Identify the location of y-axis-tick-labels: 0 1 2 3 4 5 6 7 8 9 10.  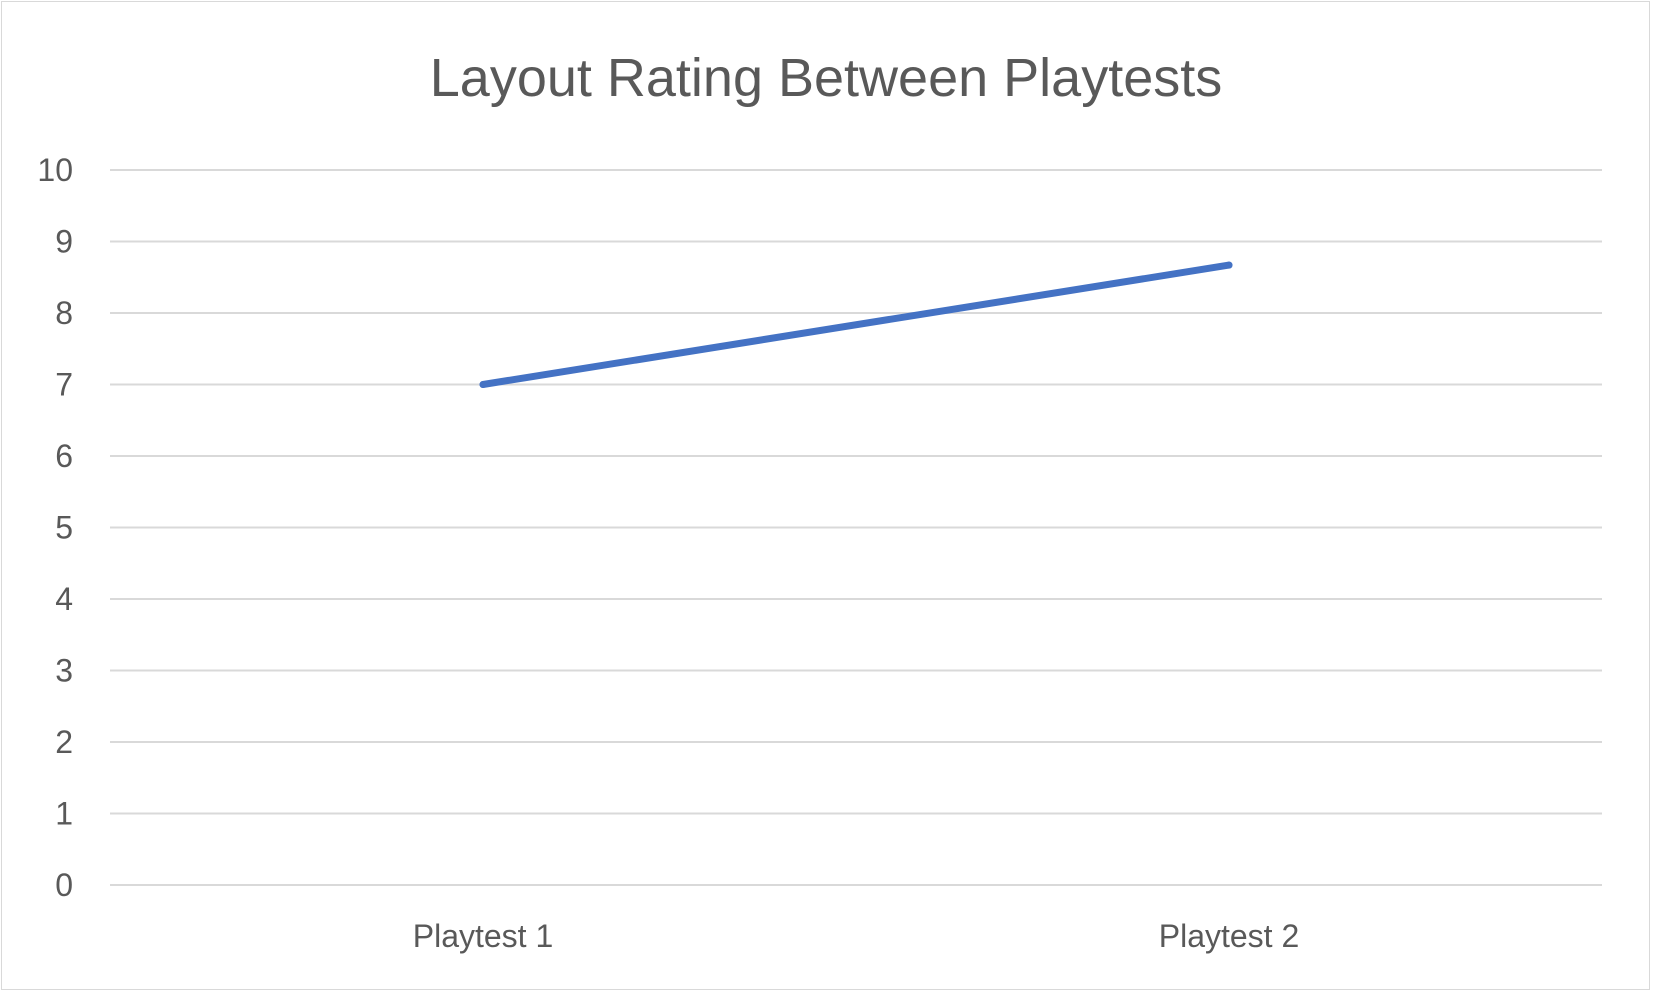
(55, 527).